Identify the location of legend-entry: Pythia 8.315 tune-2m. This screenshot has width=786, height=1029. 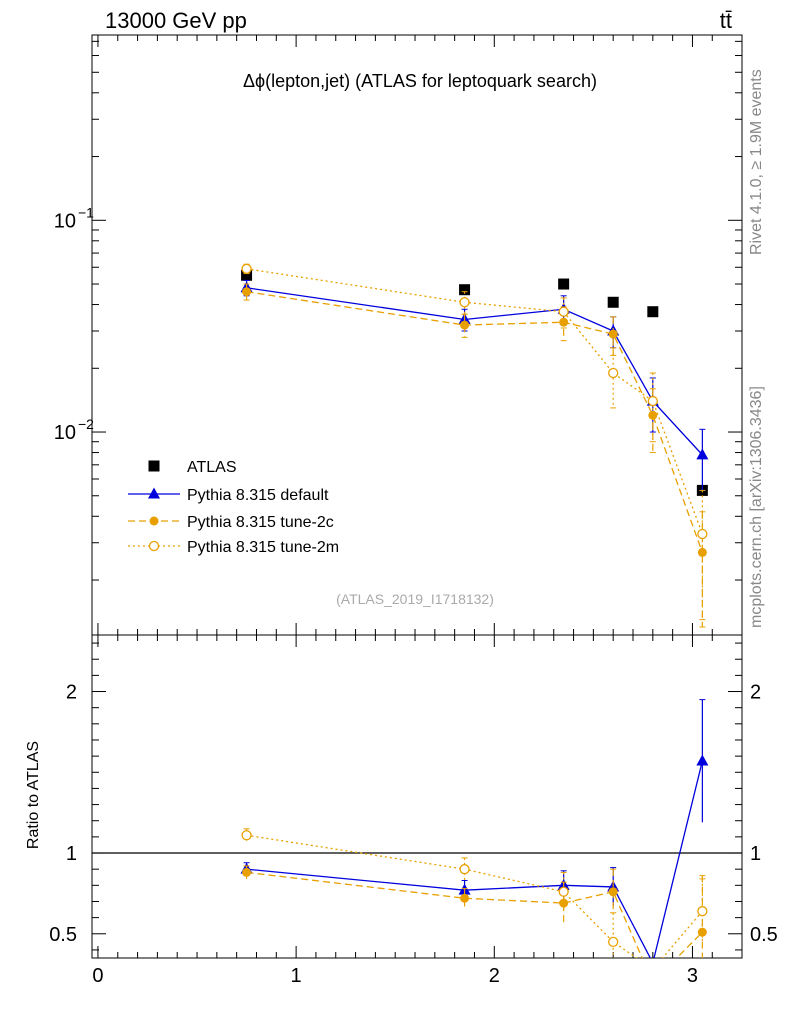
(233, 547).